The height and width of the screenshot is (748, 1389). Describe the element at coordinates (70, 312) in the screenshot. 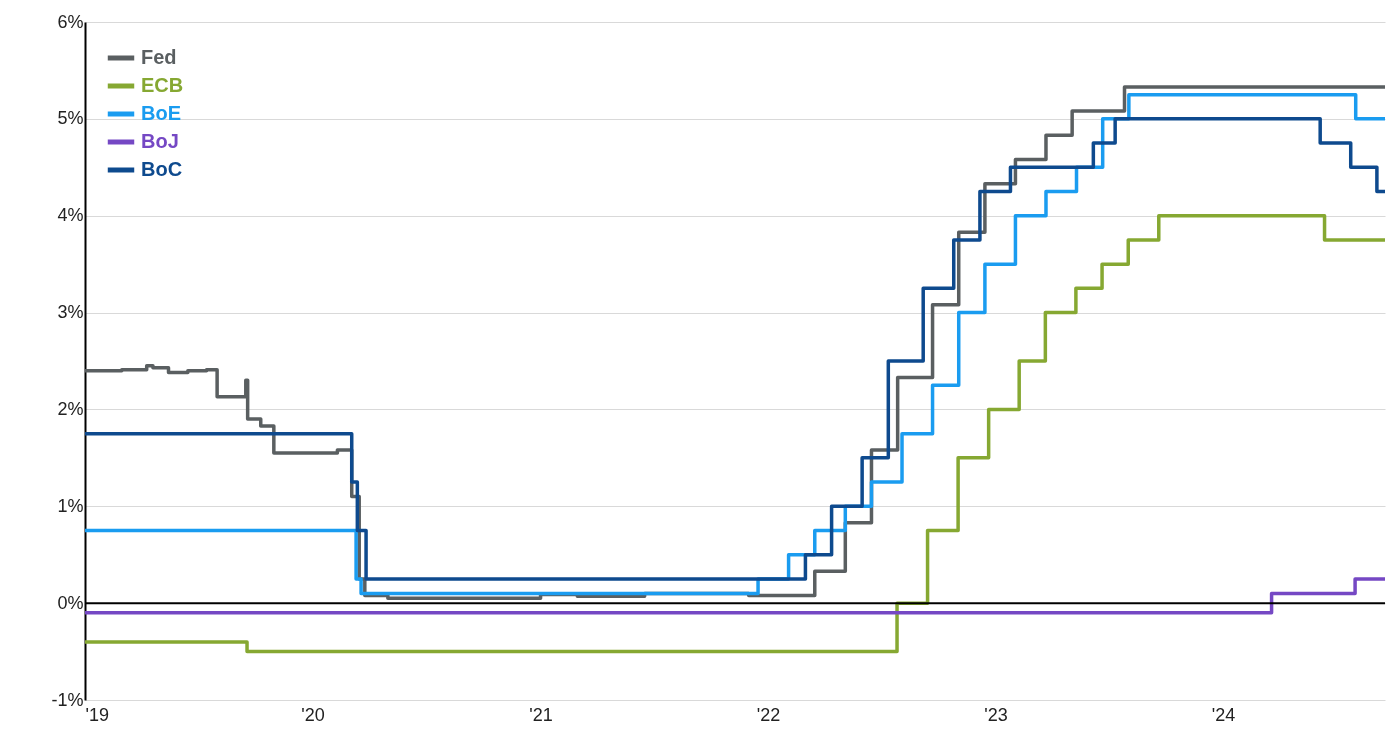

I see `y-tick-label: 3%` at that location.